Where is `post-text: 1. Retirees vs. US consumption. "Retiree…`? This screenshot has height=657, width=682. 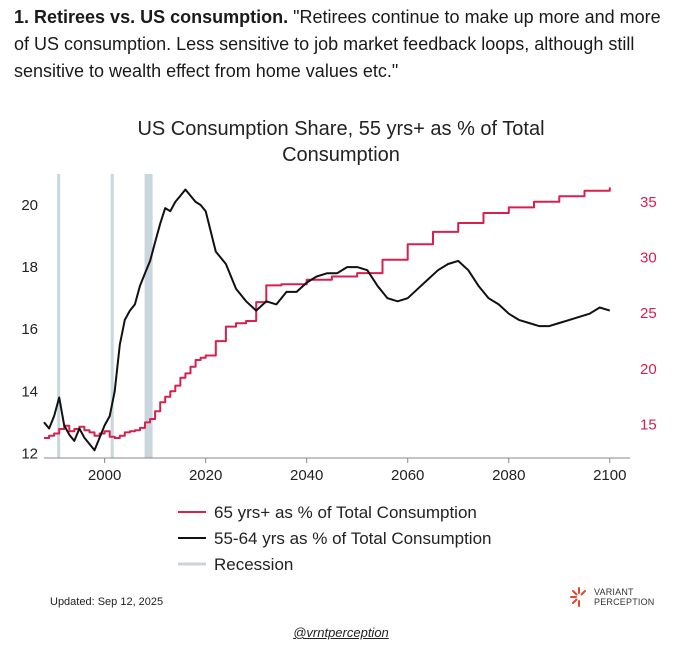
post-text: 1. Retirees vs. US consumption. "Retiree… is located at coordinates (339, 44).